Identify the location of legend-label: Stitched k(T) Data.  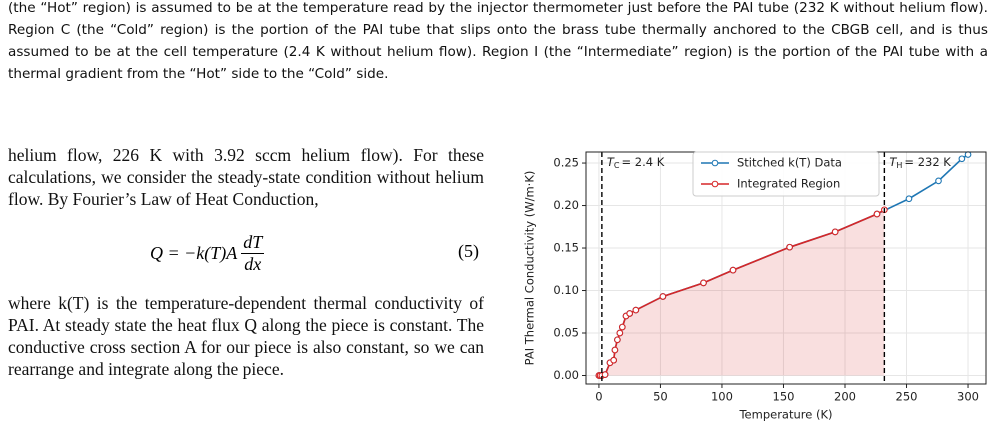
(789, 163).